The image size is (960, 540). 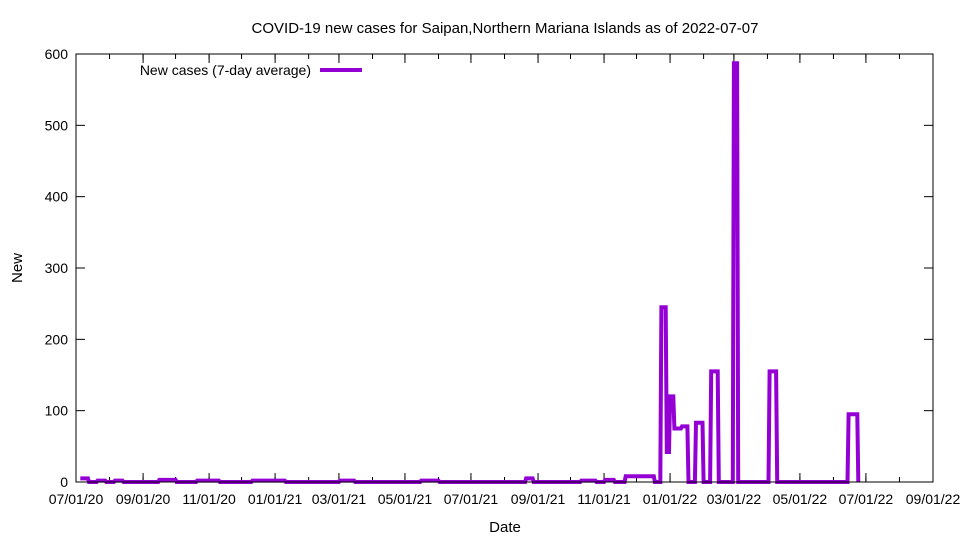 What do you see at coordinates (471, 499) in the screenshot?
I see `x-tick-label: 07/01/21` at bounding box center [471, 499].